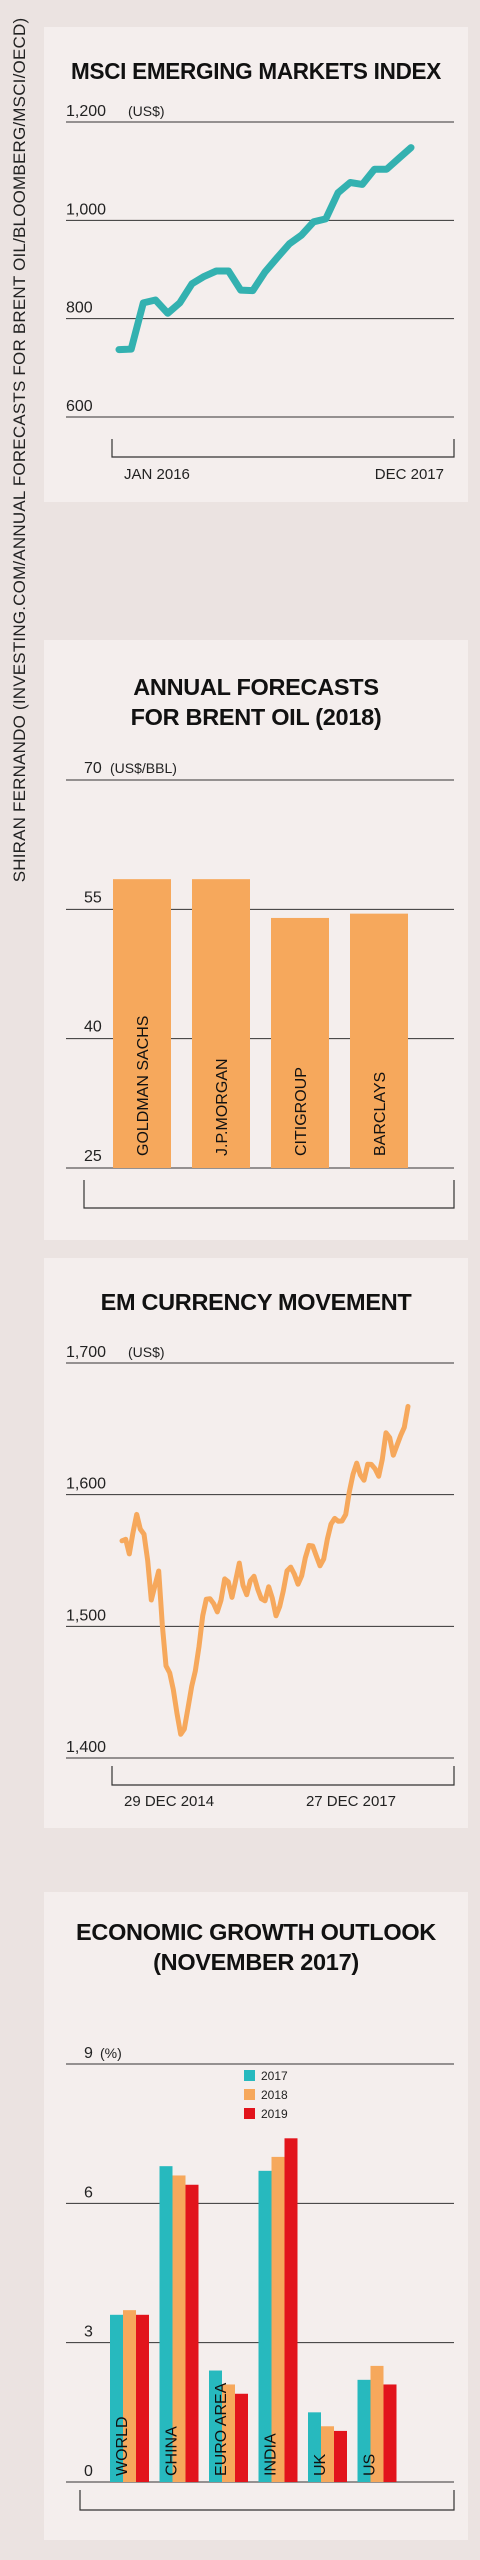  I want to click on y-tick-label: 25, so click(93, 1156).